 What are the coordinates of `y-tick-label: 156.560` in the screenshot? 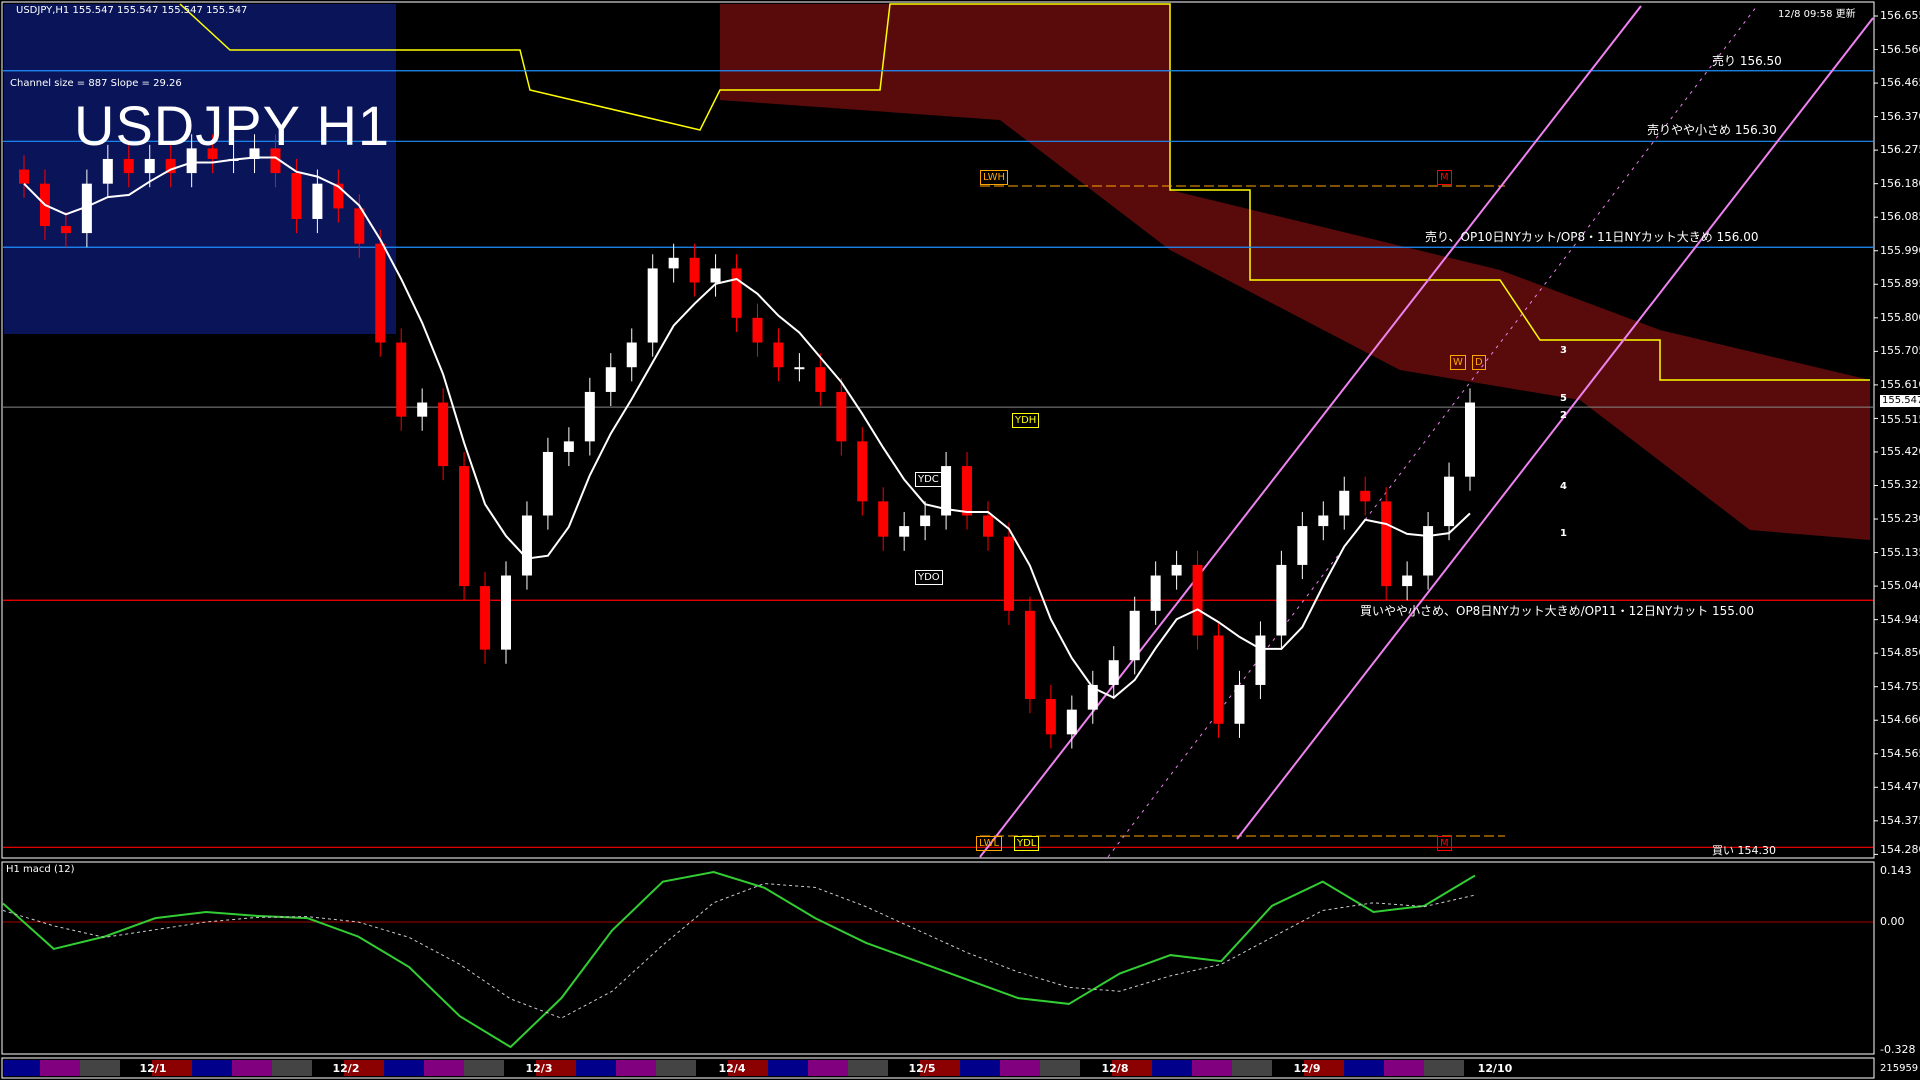 It's located at (1900, 49).